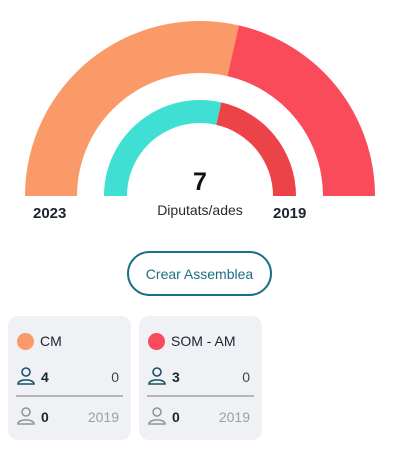 The image size is (400, 462). I want to click on year-label-right: 2019, so click(290, 213).